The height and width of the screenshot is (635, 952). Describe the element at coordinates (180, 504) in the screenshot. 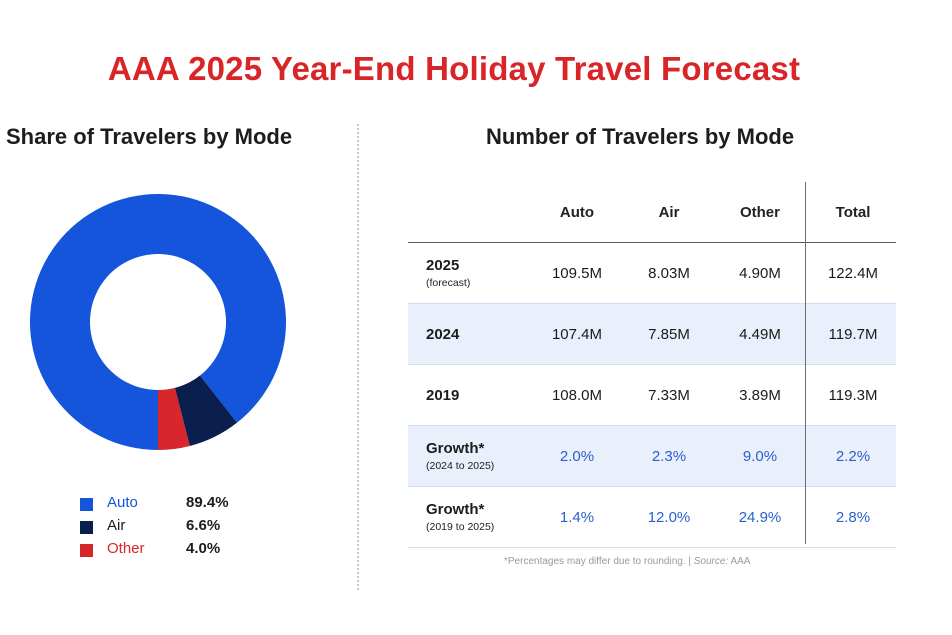

I see `legend-item-auto: Auto 89.4%` at that location.